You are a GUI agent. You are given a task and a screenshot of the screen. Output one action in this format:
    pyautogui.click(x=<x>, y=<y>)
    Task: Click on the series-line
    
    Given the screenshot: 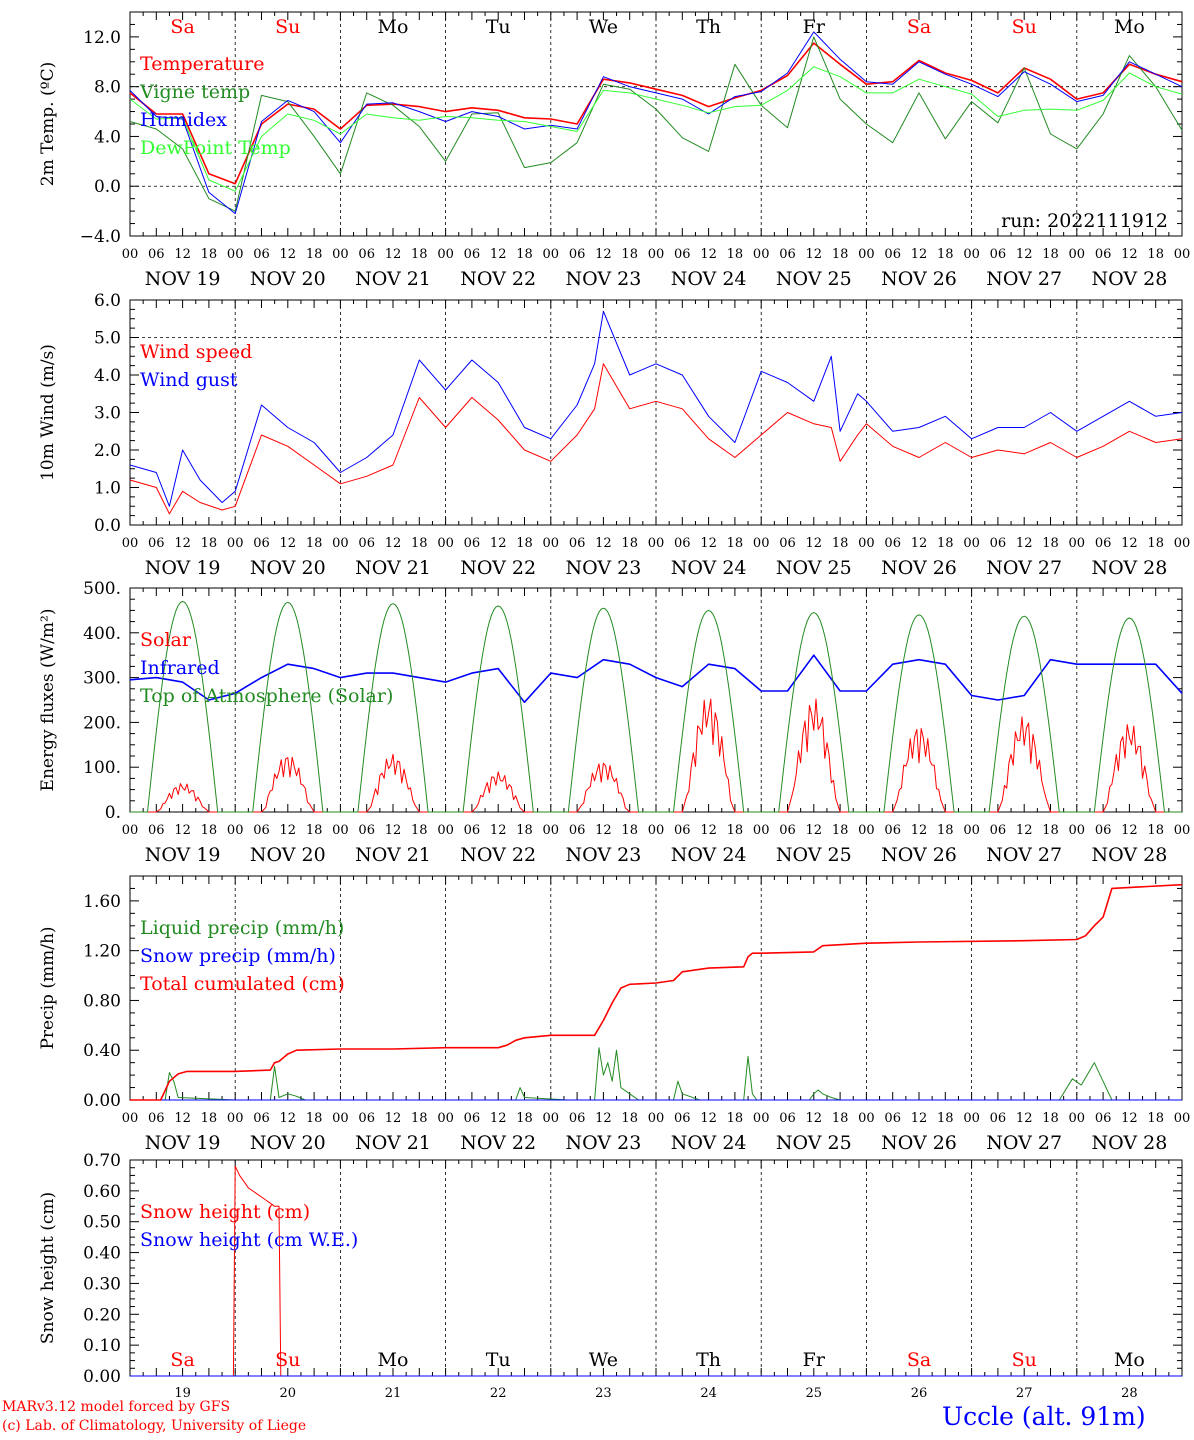 What is the action you would take?
    pyautogui.click(x=656, y=129)
    